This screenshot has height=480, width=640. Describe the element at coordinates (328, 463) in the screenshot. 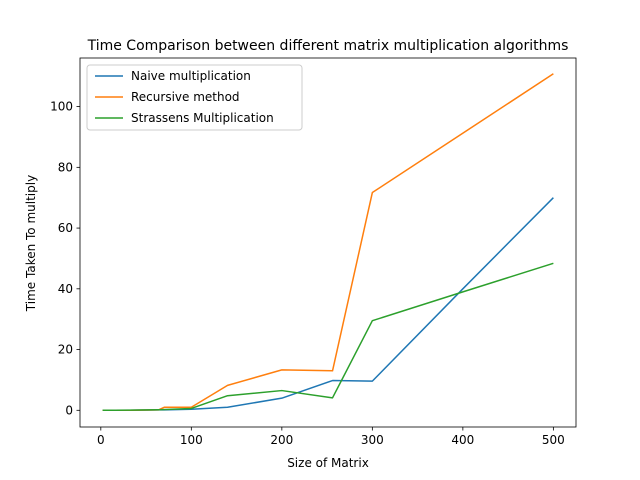

I see `x-axis-label: Size of Matrix` at that location.